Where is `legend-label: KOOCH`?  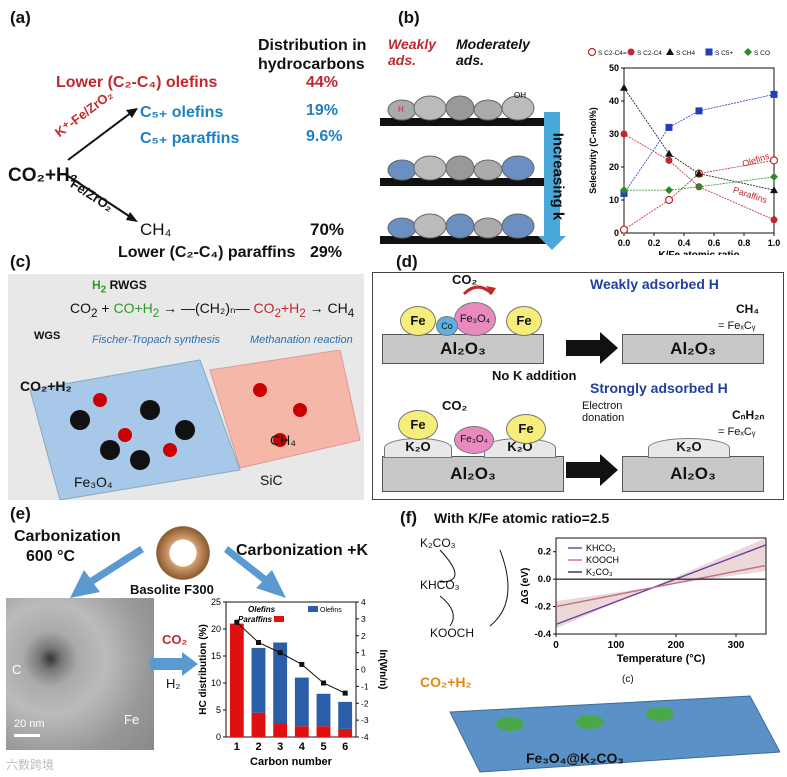 legend-label: KOOCH is located at coordinates (602, 560).